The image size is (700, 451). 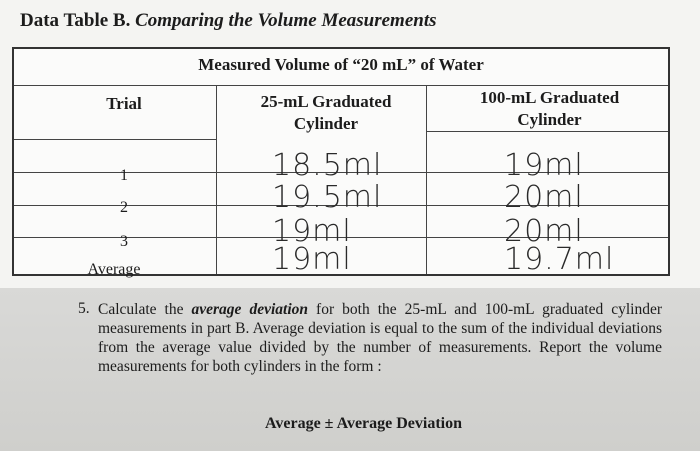 I want to click on title-text: Comparing the Volume Measurements, so click(x=286, y=20).